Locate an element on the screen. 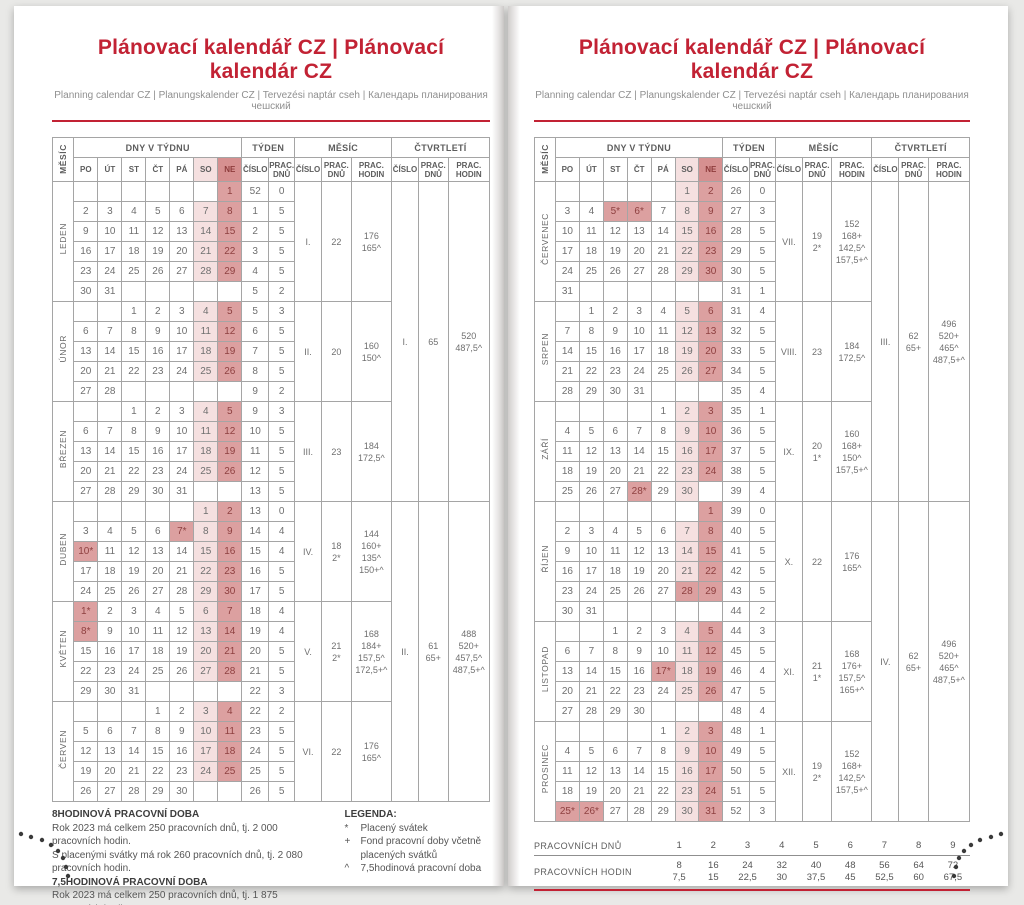  working-days-count: 4 is located at coordinates (782, 845).